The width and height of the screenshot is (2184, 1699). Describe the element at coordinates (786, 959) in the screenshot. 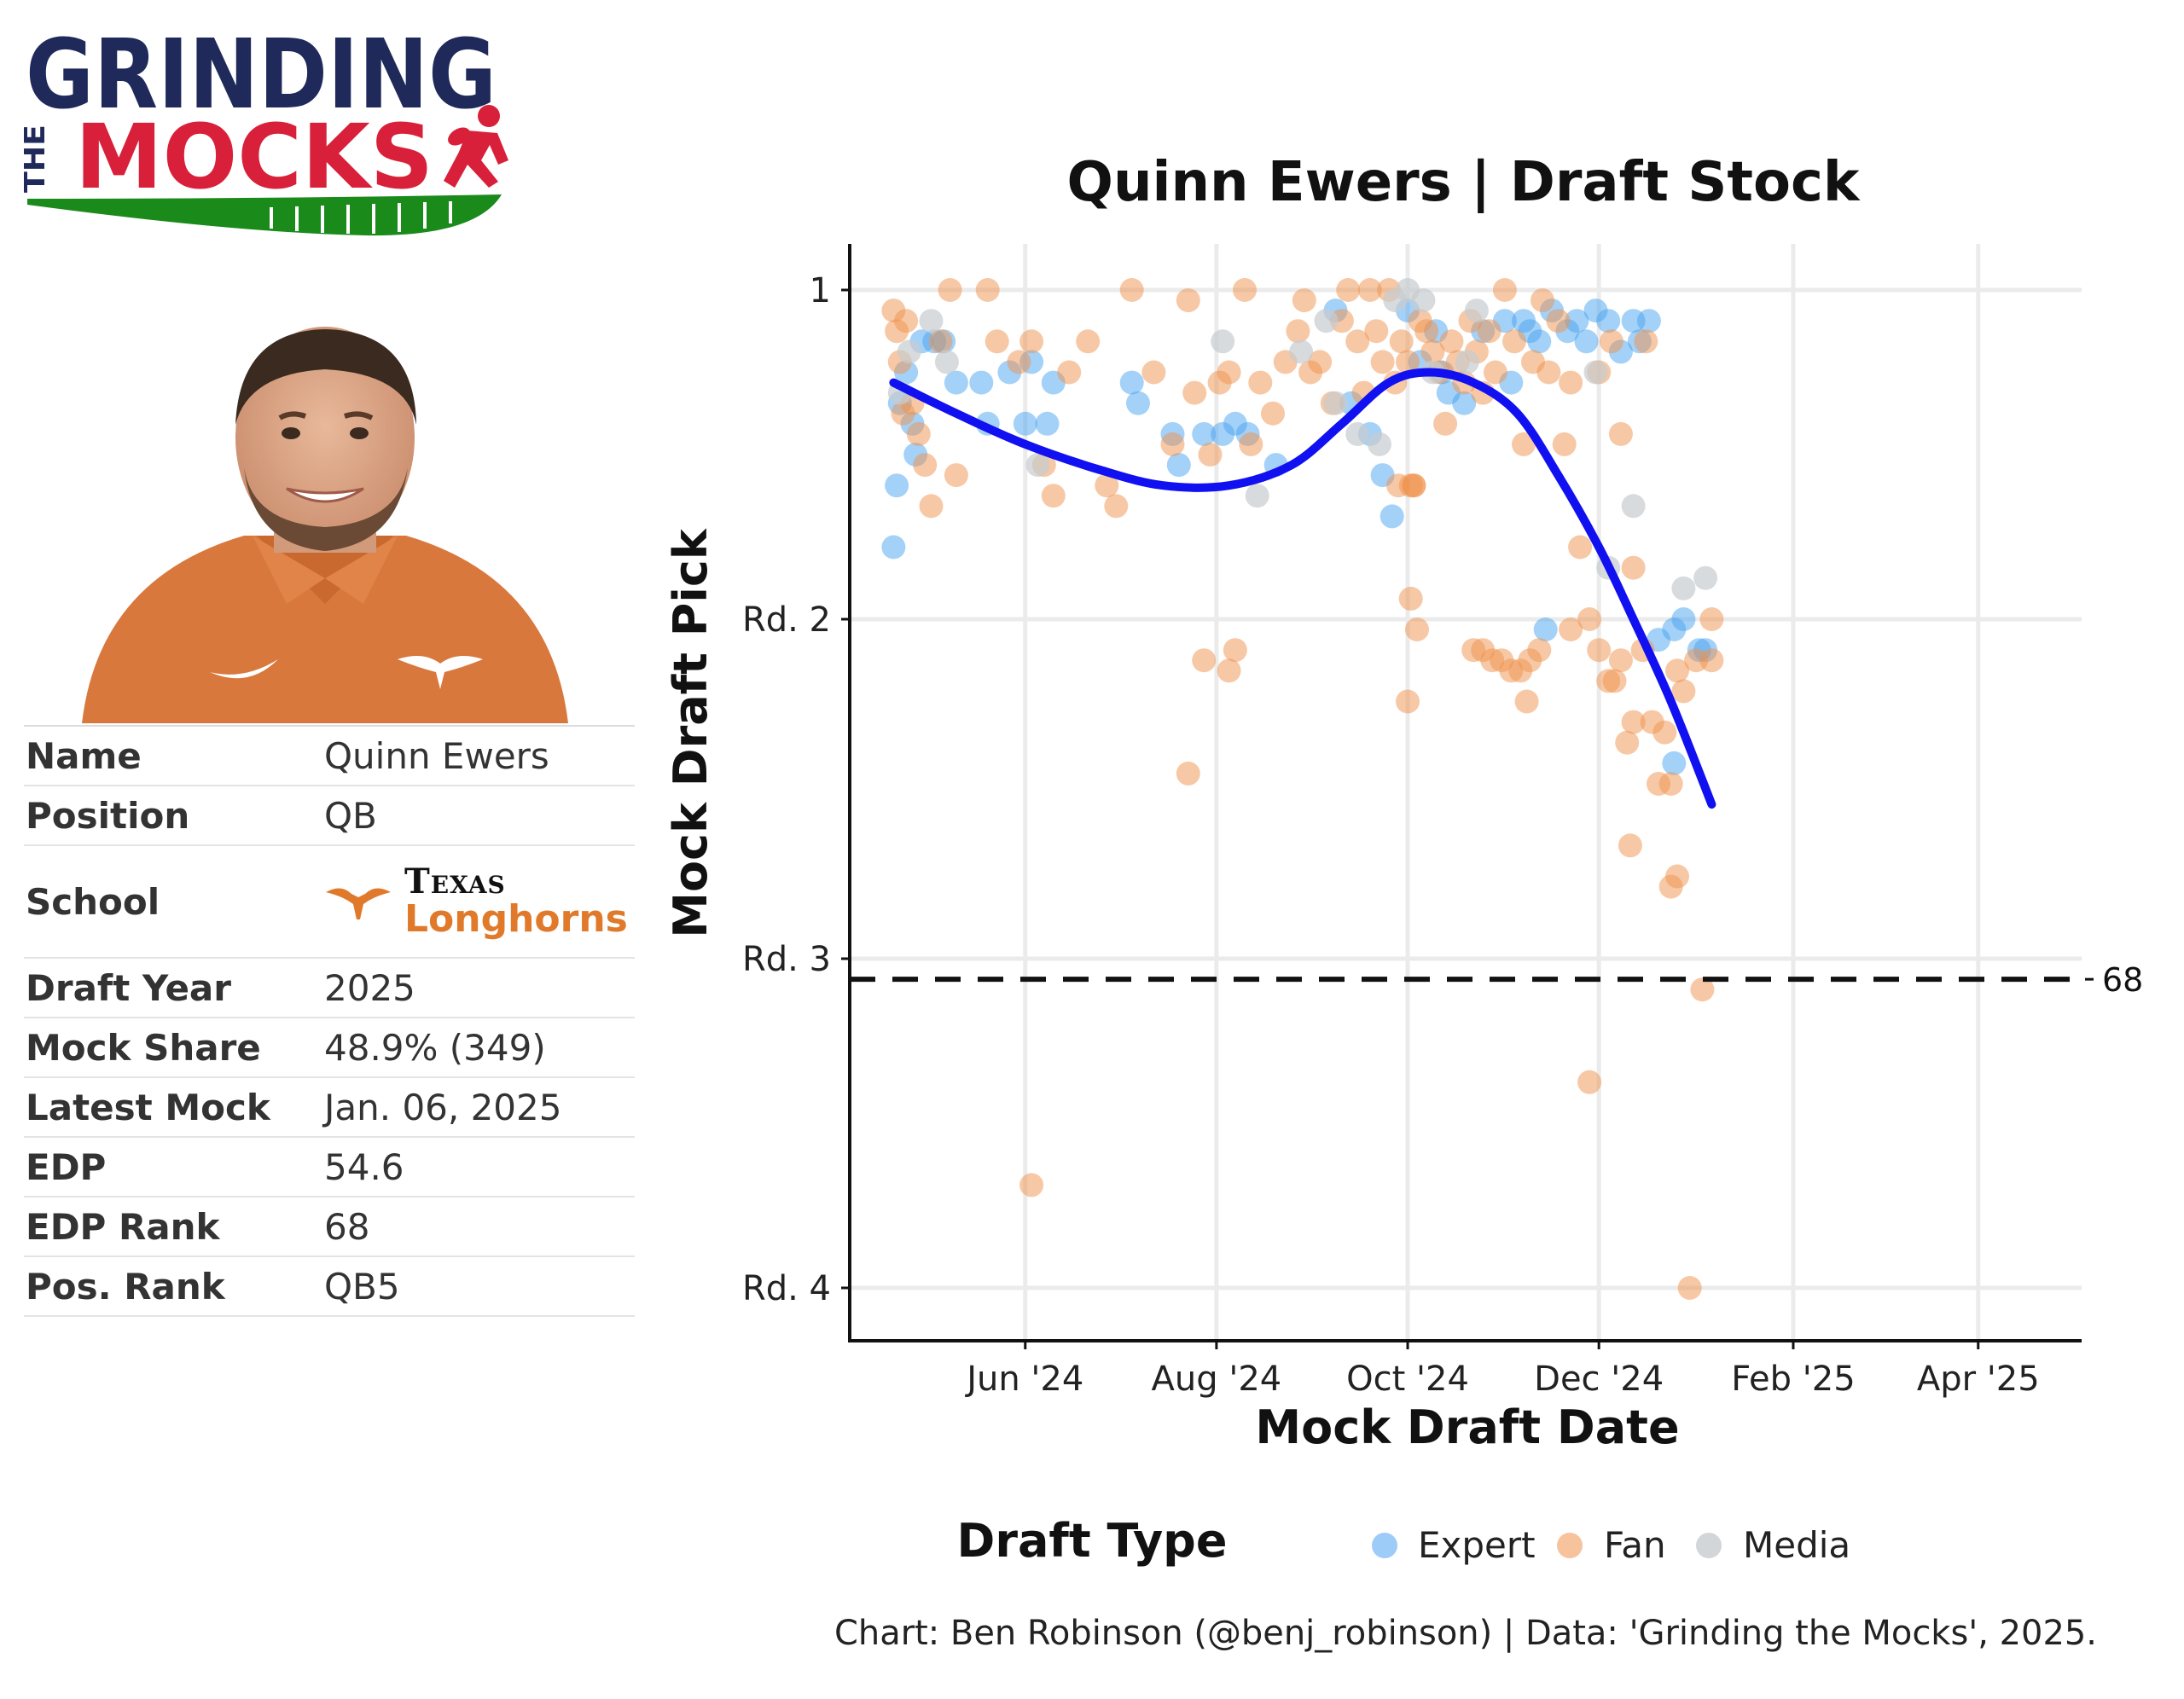

I see `y-tick-label: Rd. 3` at that location.